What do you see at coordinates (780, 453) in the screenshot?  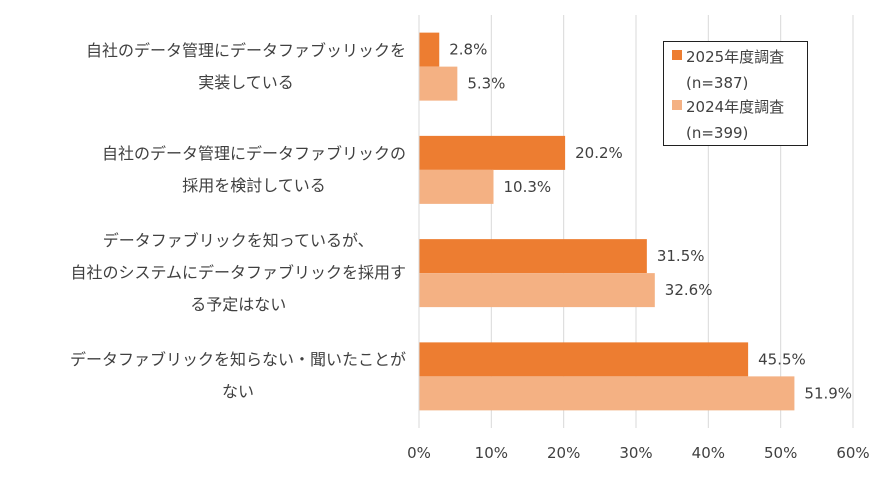 I see `x-tick-label: 50%` at bounding box center [780, 453].